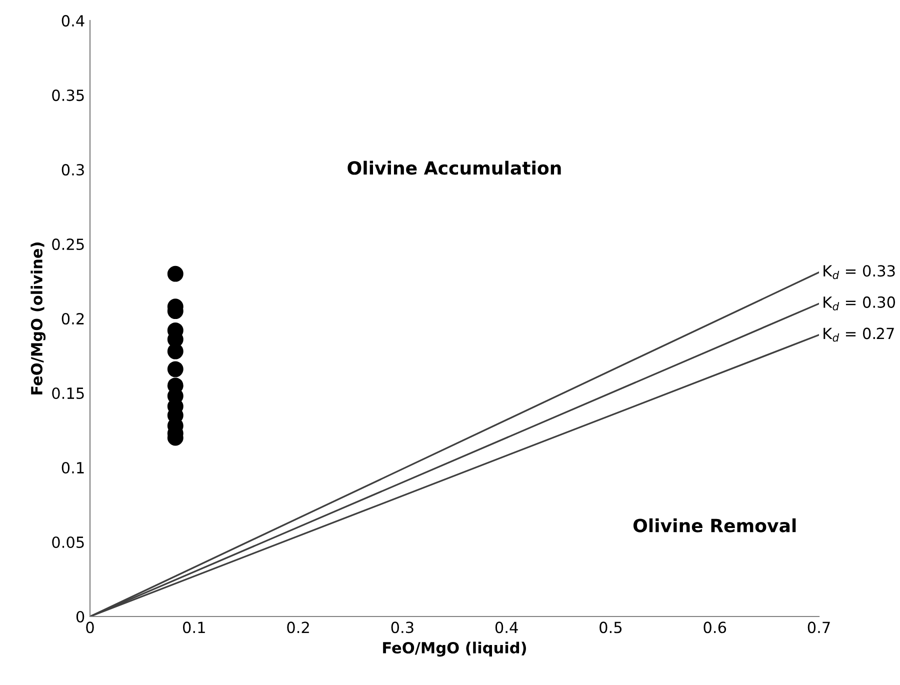  Describe the element at coordinates (715, 628) in the screenshot. I see `x-tick-label: 0.6` at that location.